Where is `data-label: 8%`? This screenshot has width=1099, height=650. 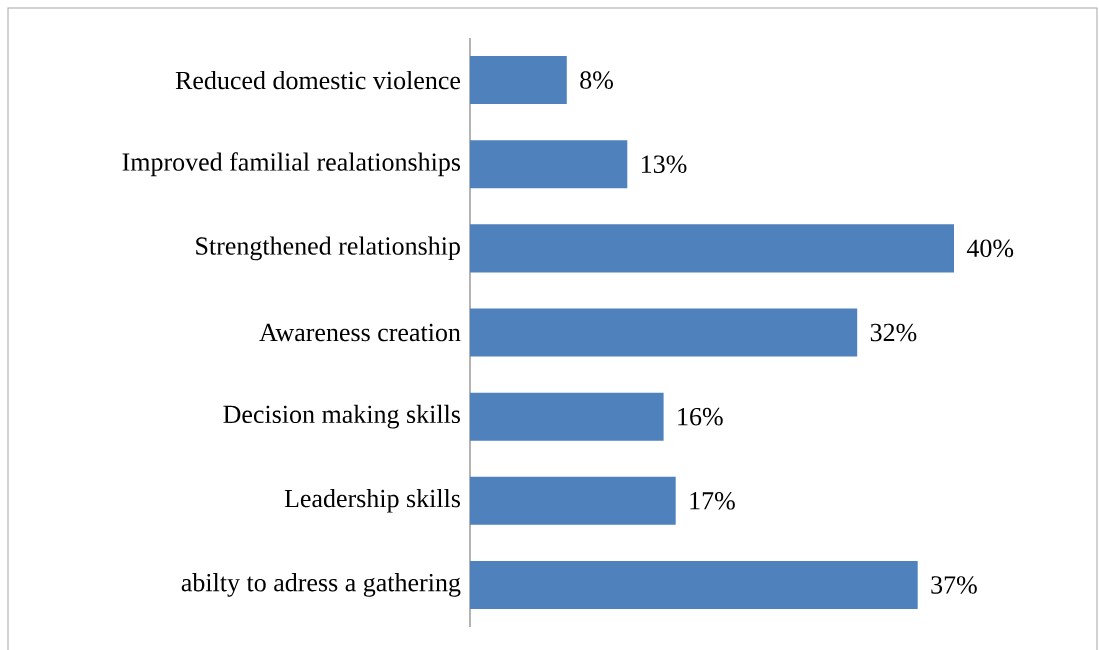 data-label: 8% is located at coordinates (596, 80).